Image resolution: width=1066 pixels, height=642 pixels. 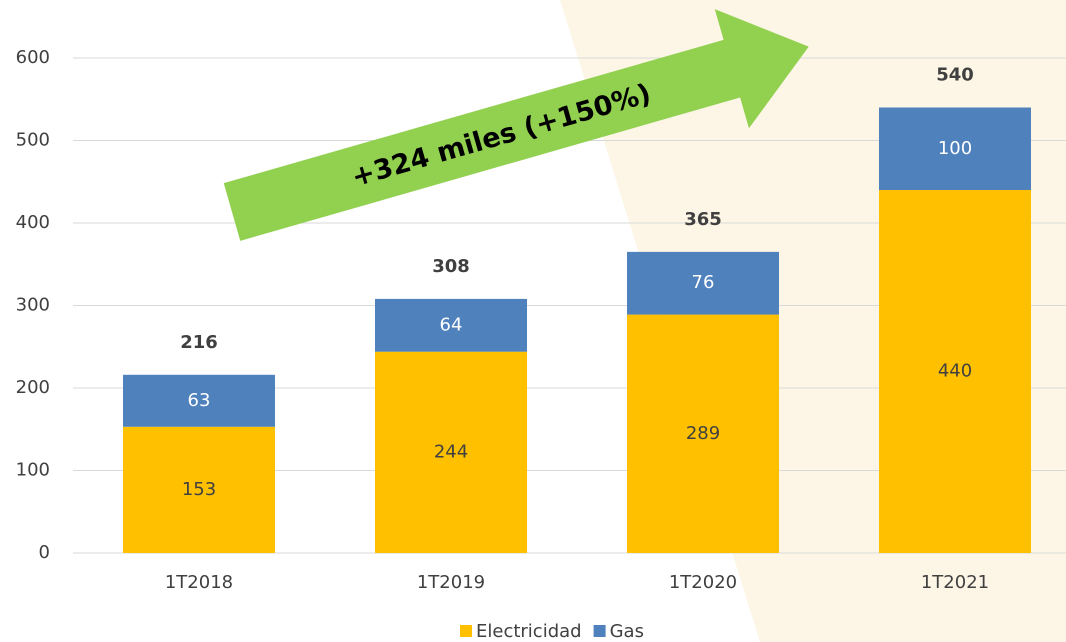 I want to click on legend-label: Electricidad, so click(x=529, y=631).